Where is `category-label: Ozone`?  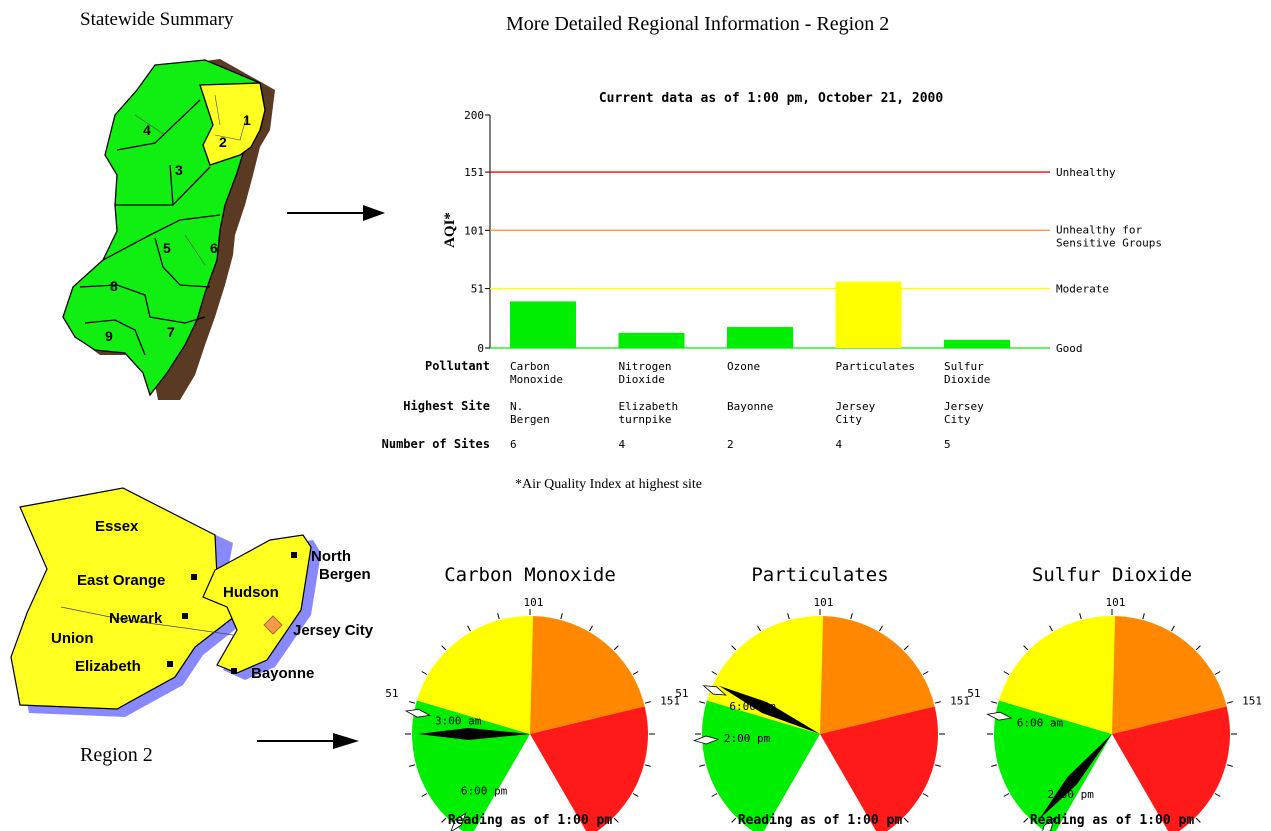
category-label: Ozone is located at coordinates (743, 366).